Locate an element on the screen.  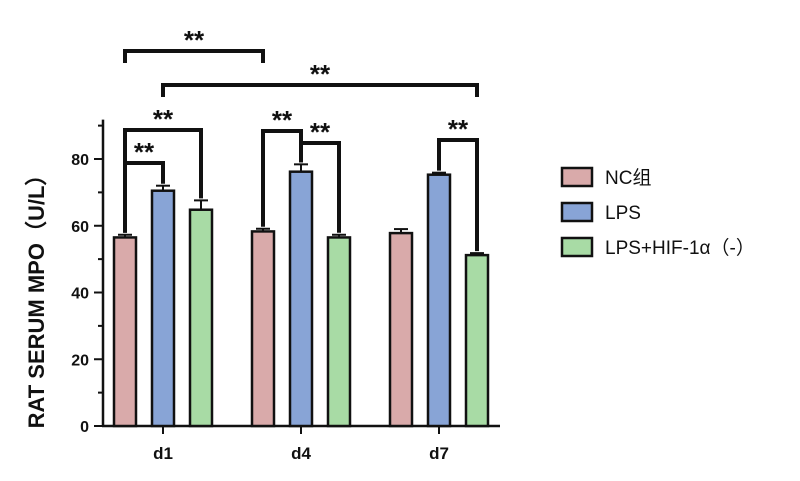
x-tick-label: d1 is located at coordinates (163, 453).